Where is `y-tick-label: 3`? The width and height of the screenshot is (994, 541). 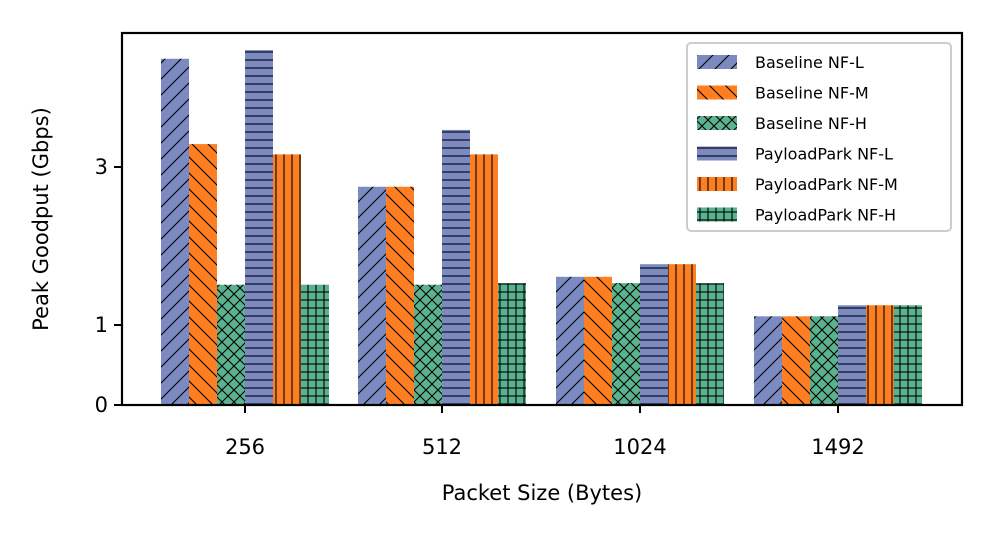
y-tick-label: 3 is located at coordinates (101, 167).